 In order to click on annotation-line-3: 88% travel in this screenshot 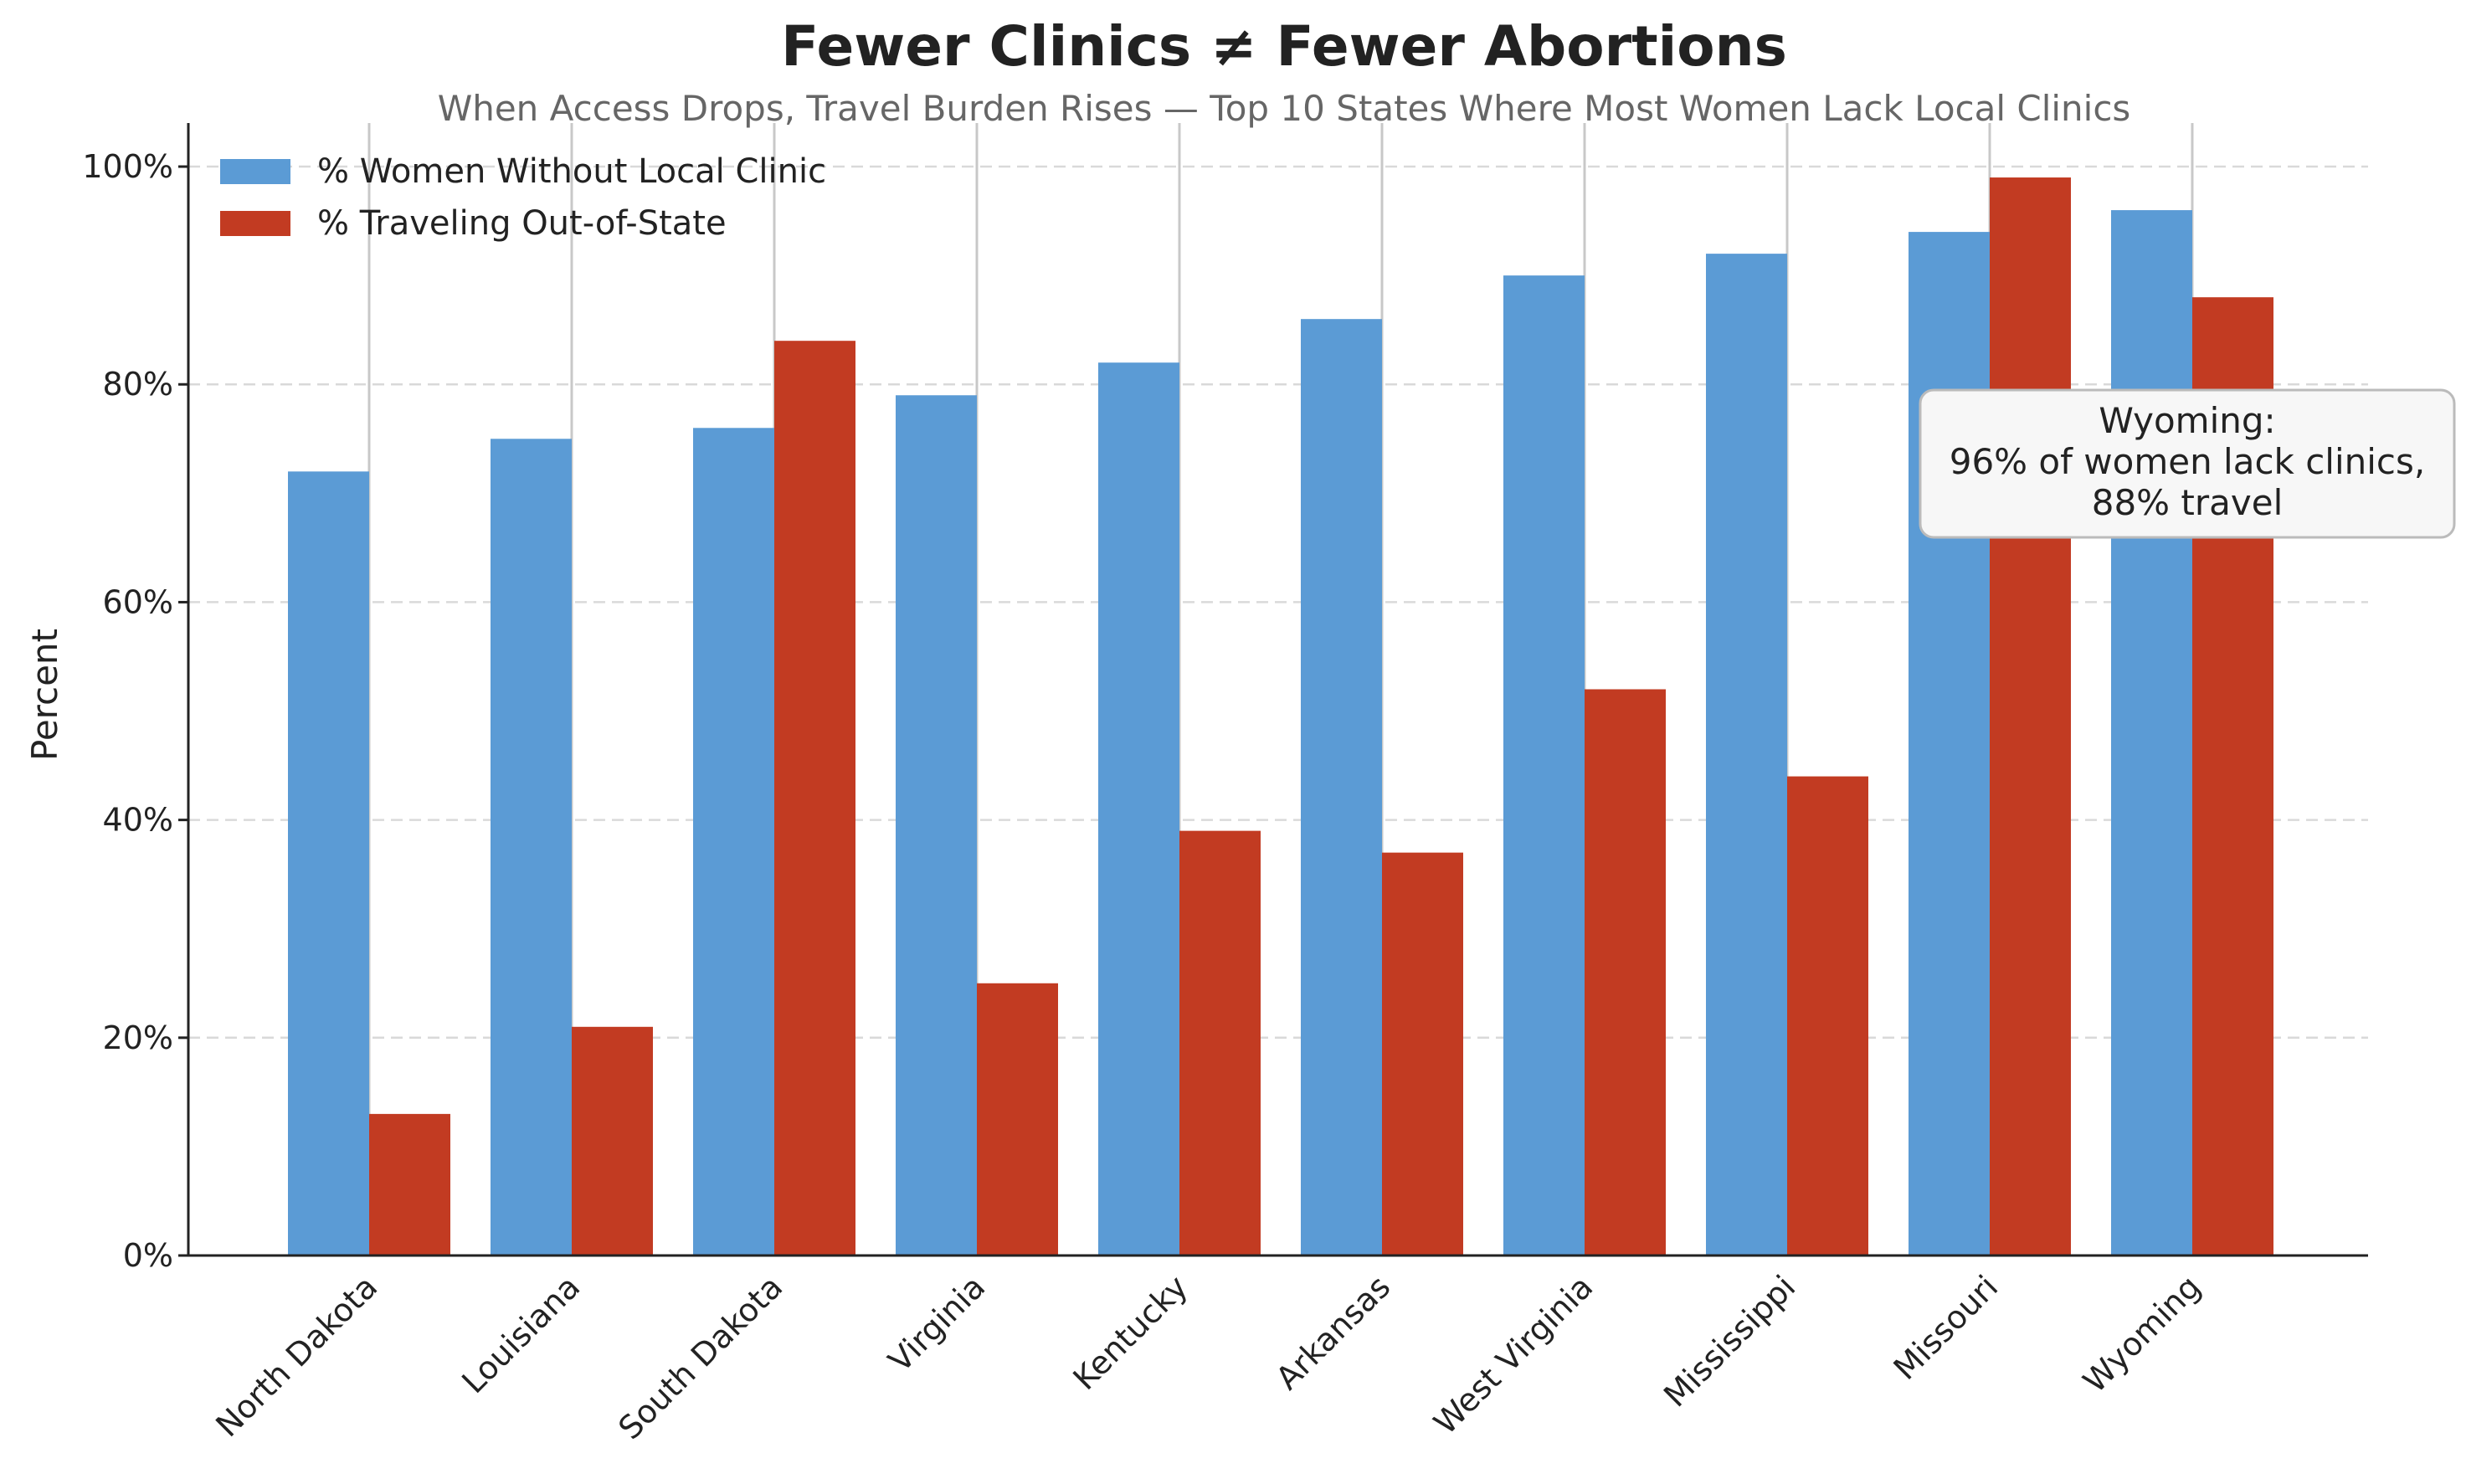, I will do `click(2188, 503)`.